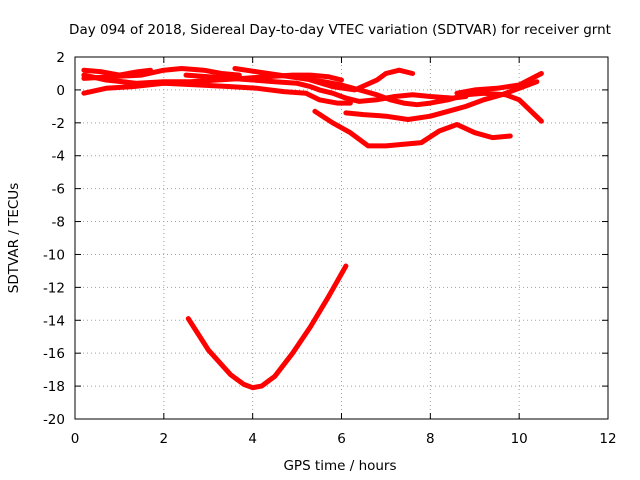  What do you see at coordinates (75, 439) in the screenshot?
I see `x-tick-label: 0` at bounding box center [75, 439].